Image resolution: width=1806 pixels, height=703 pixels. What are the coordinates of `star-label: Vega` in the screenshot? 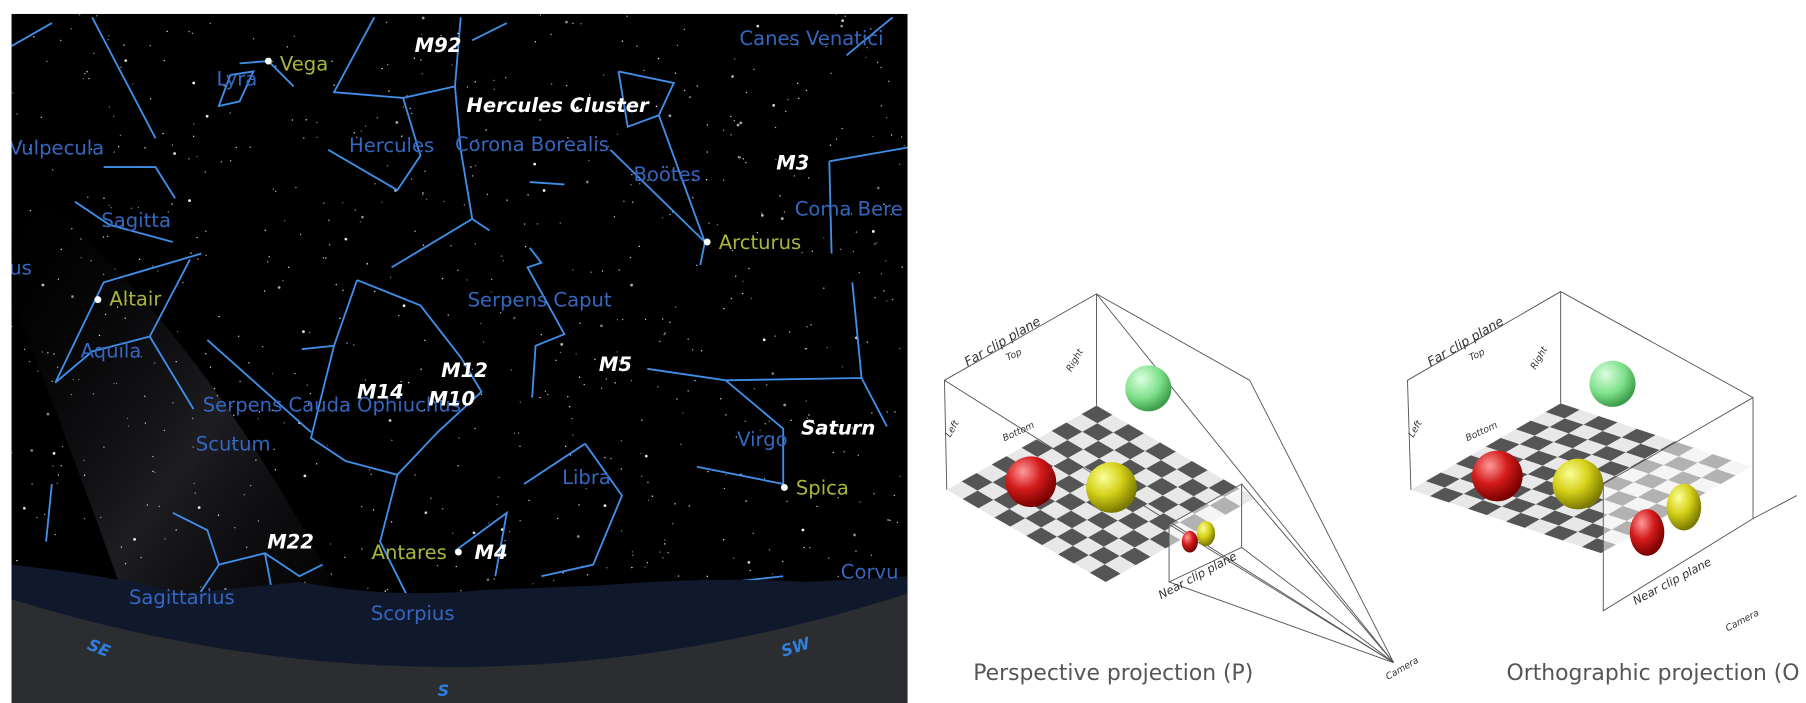 It's located at (304, 63).